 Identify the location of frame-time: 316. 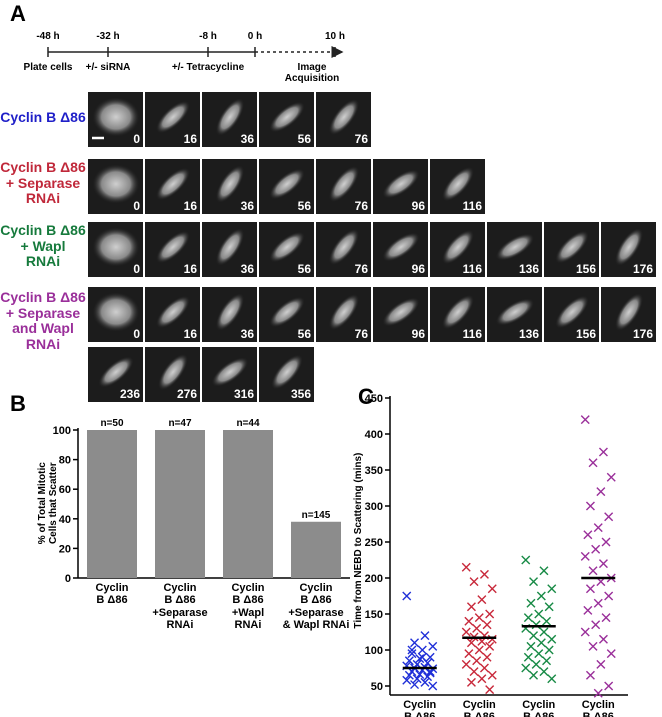
(244, 394).